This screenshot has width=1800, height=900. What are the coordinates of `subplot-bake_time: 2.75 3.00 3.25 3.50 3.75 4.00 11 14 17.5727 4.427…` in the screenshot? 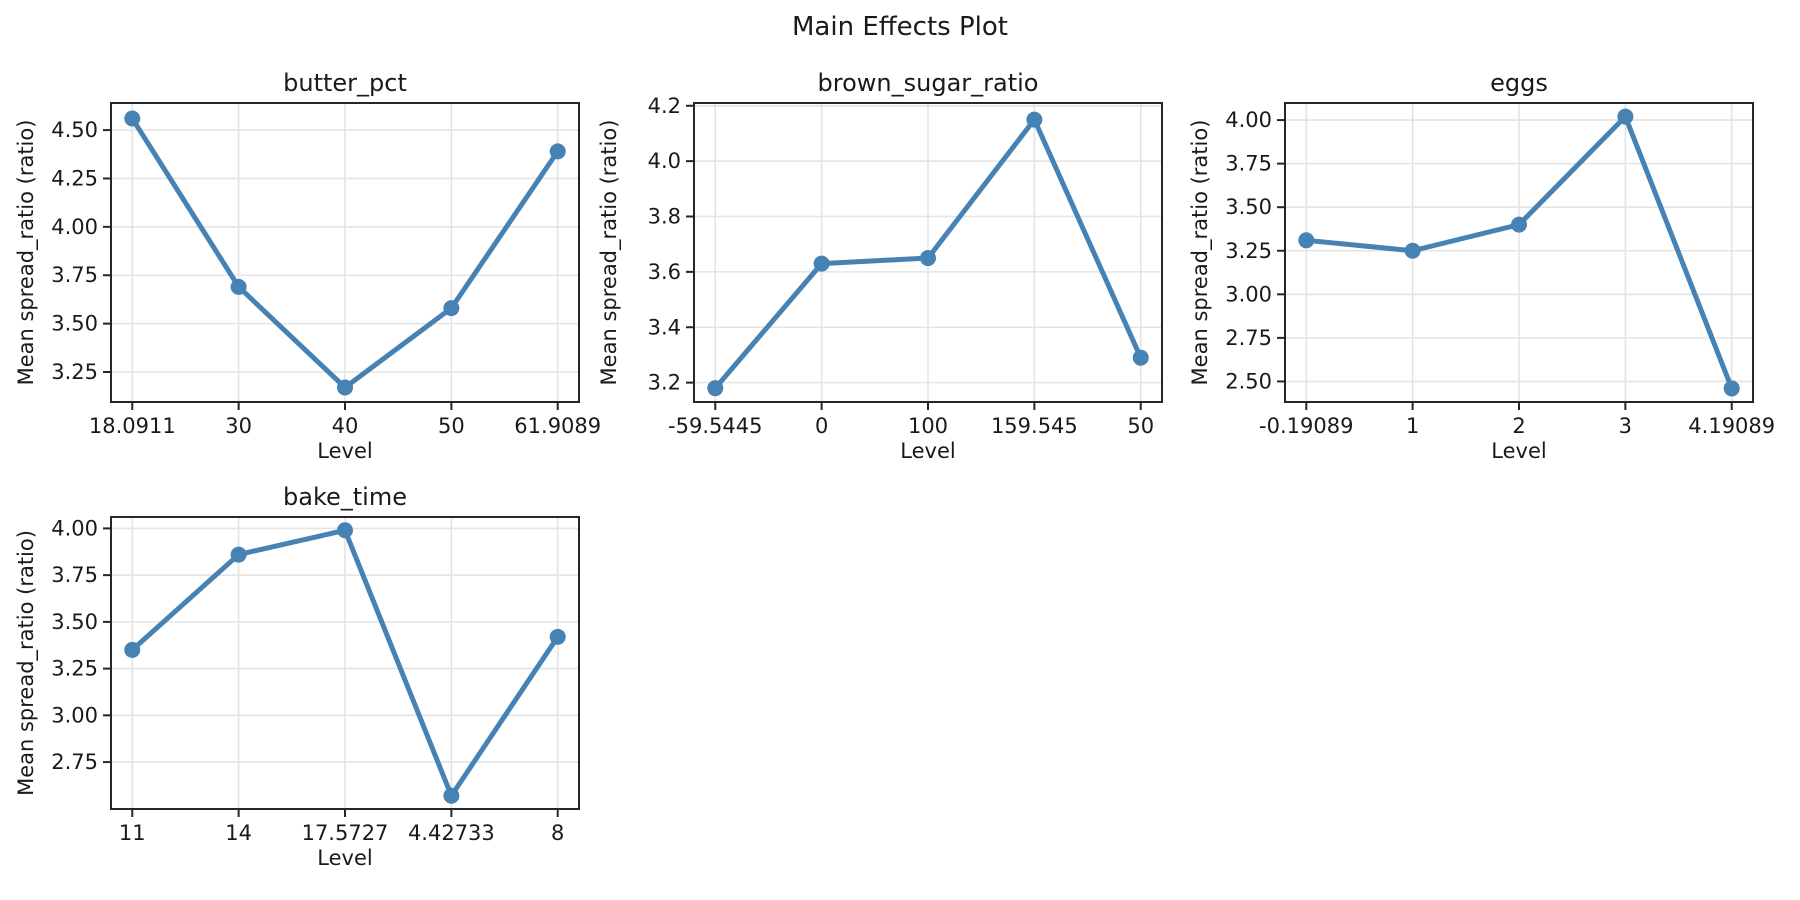 It's located at (297, 676).